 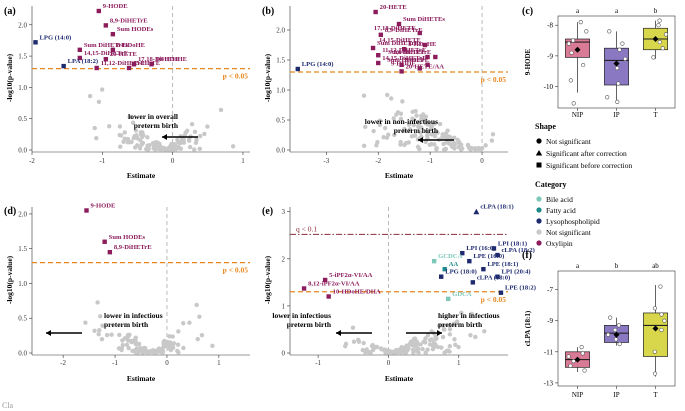 What do you see at coordinates (22, 88) in the screenshot?
I see `y-tick-label: 1.0` at bounding box center [22, 88].